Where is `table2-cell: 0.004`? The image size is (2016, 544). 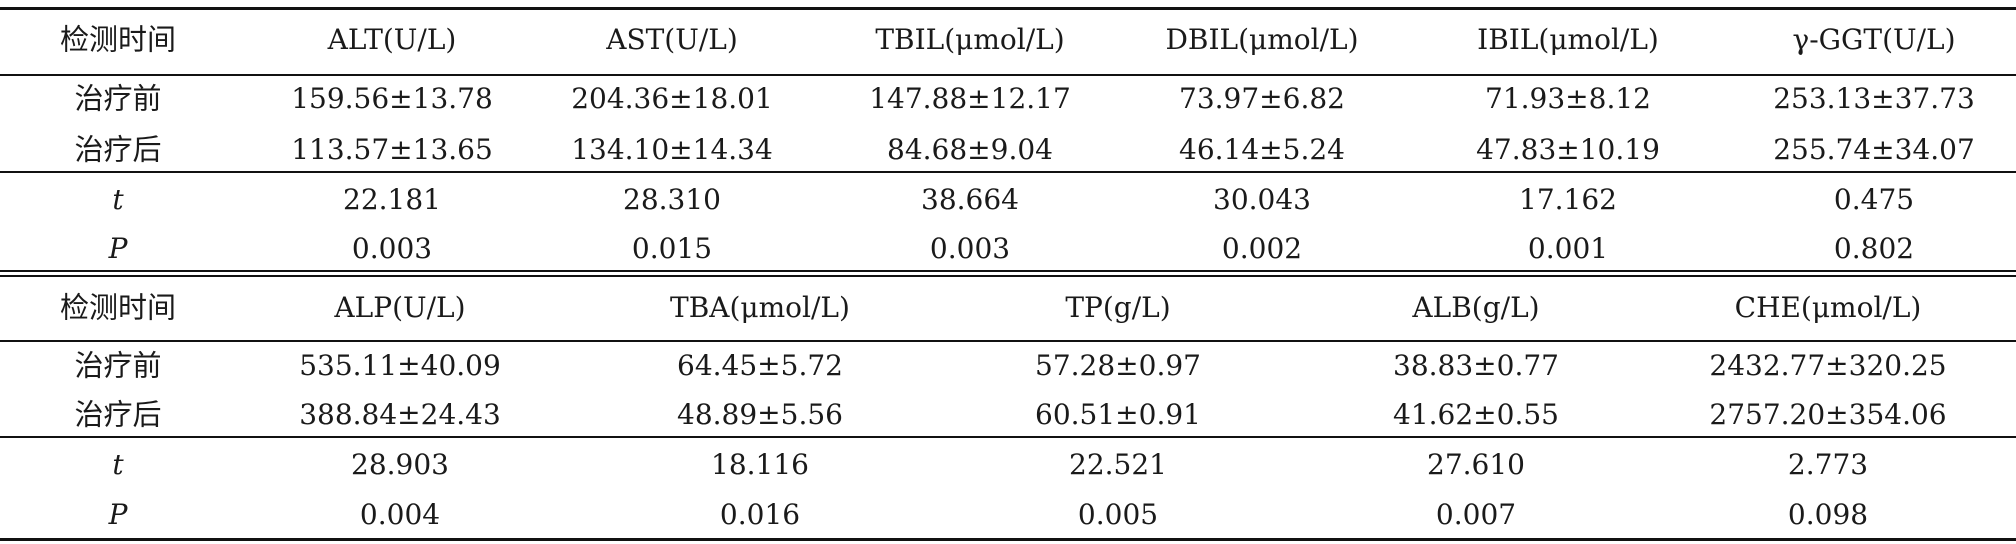 table2-cell: 0.004 is located at coordinates (400, 514).